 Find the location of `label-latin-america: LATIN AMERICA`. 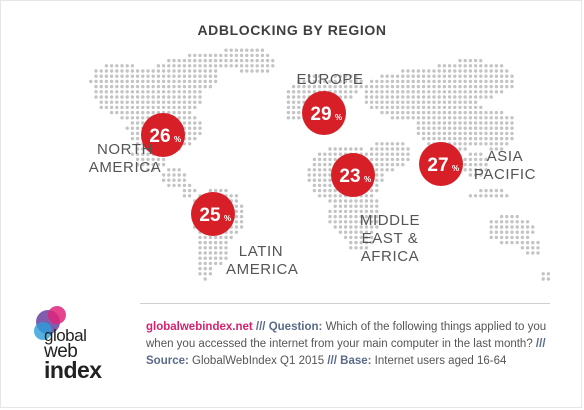

label-latin-america: LATIN AMERICA is located at coordinates (262, 260).